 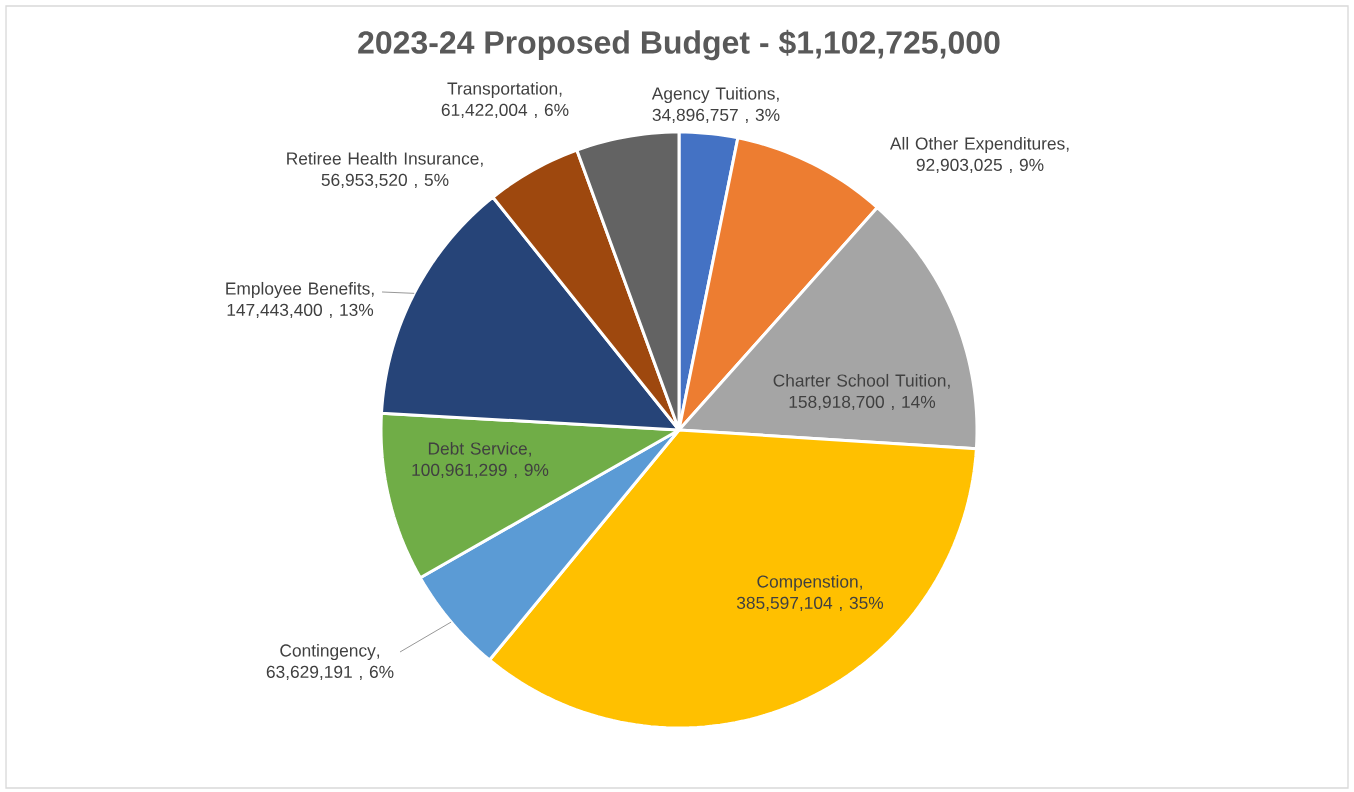 I want to click on chart-title: 2023-24 Proposed Budget - $1,102,725,000, so click(x=679, y=45).